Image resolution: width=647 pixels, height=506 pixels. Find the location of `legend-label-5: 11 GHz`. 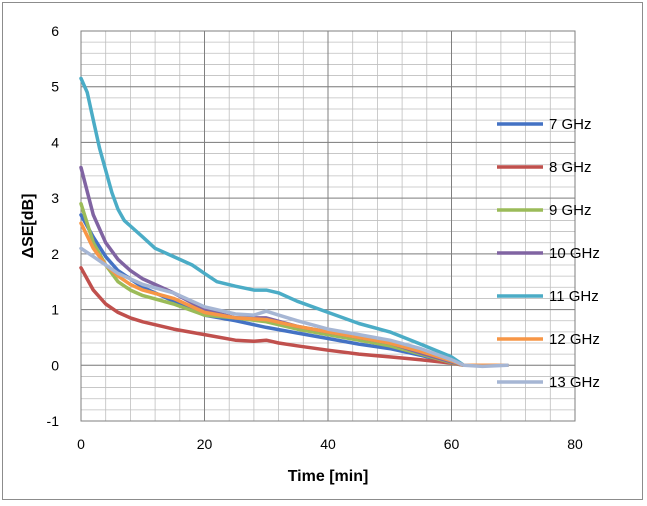

legend-label-5: 11 GHz is located at coordinates (574, 296).